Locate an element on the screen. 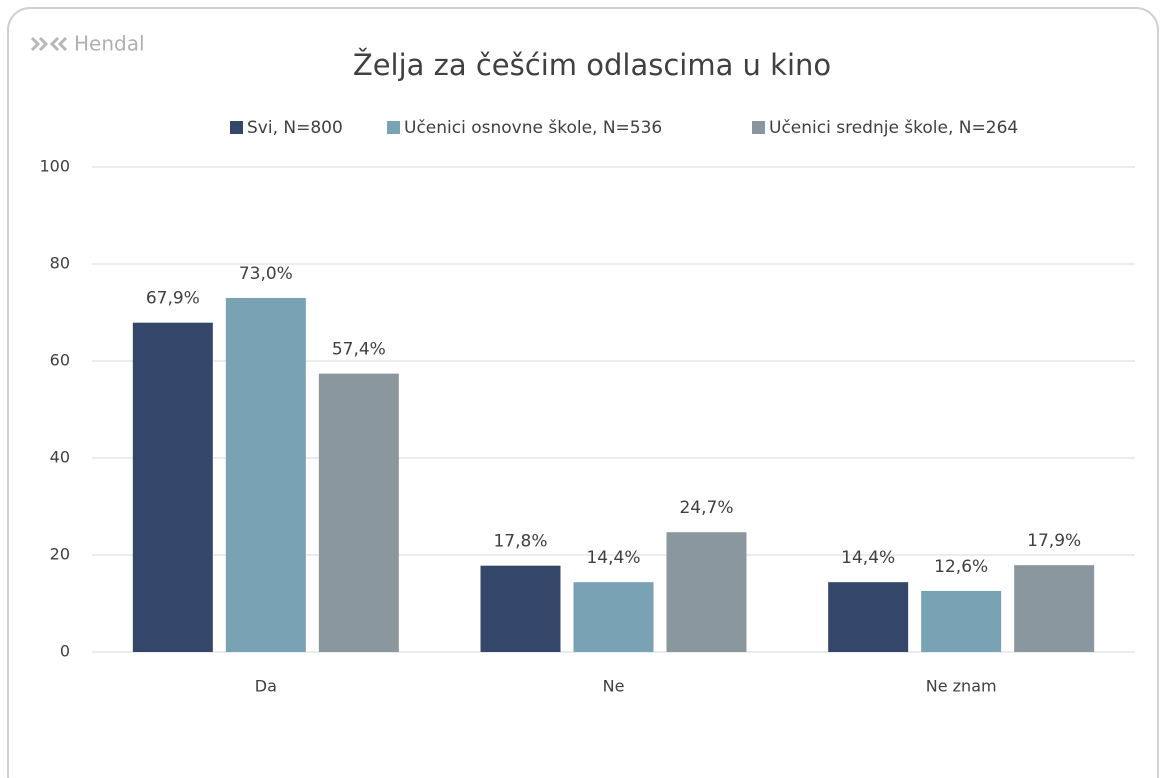  legend-label: Svi, N=800 is located at coordinates (295, 128).